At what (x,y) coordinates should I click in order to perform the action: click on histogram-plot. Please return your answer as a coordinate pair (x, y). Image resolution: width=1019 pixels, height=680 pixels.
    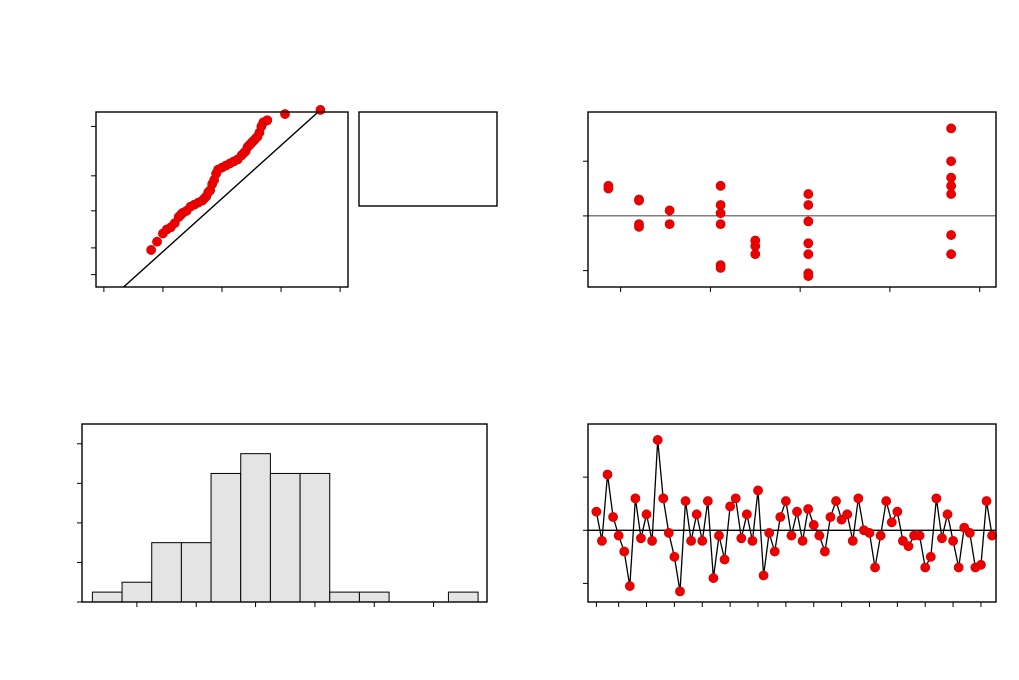
    Looking at the image, I should click on (282, 515).